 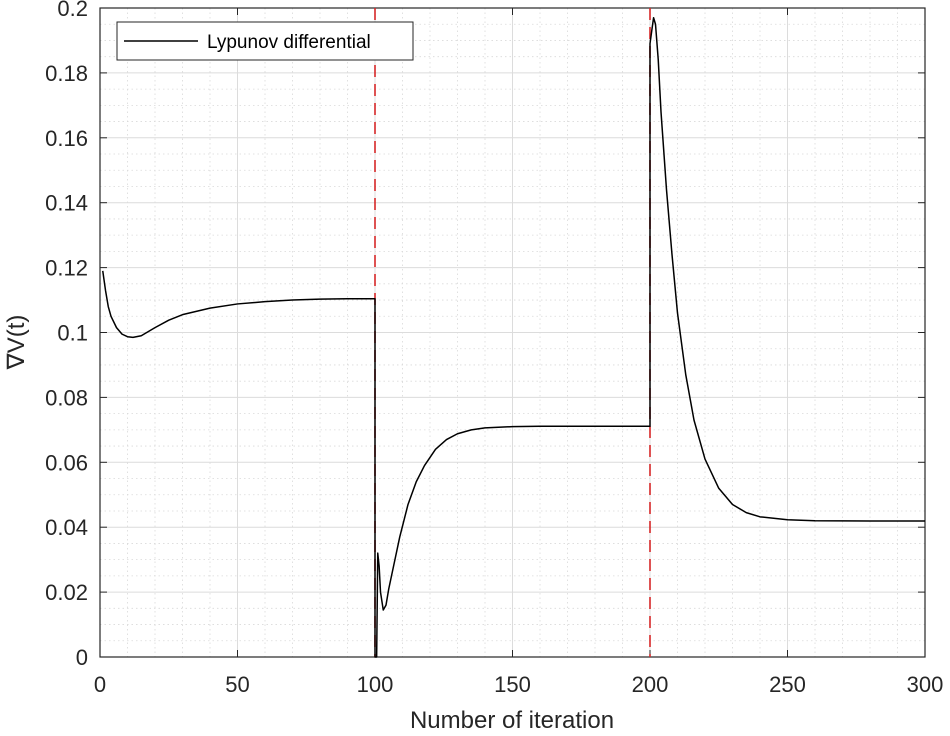 I want to click on y-tick-label: 0.16, so click(x=66, y=138).